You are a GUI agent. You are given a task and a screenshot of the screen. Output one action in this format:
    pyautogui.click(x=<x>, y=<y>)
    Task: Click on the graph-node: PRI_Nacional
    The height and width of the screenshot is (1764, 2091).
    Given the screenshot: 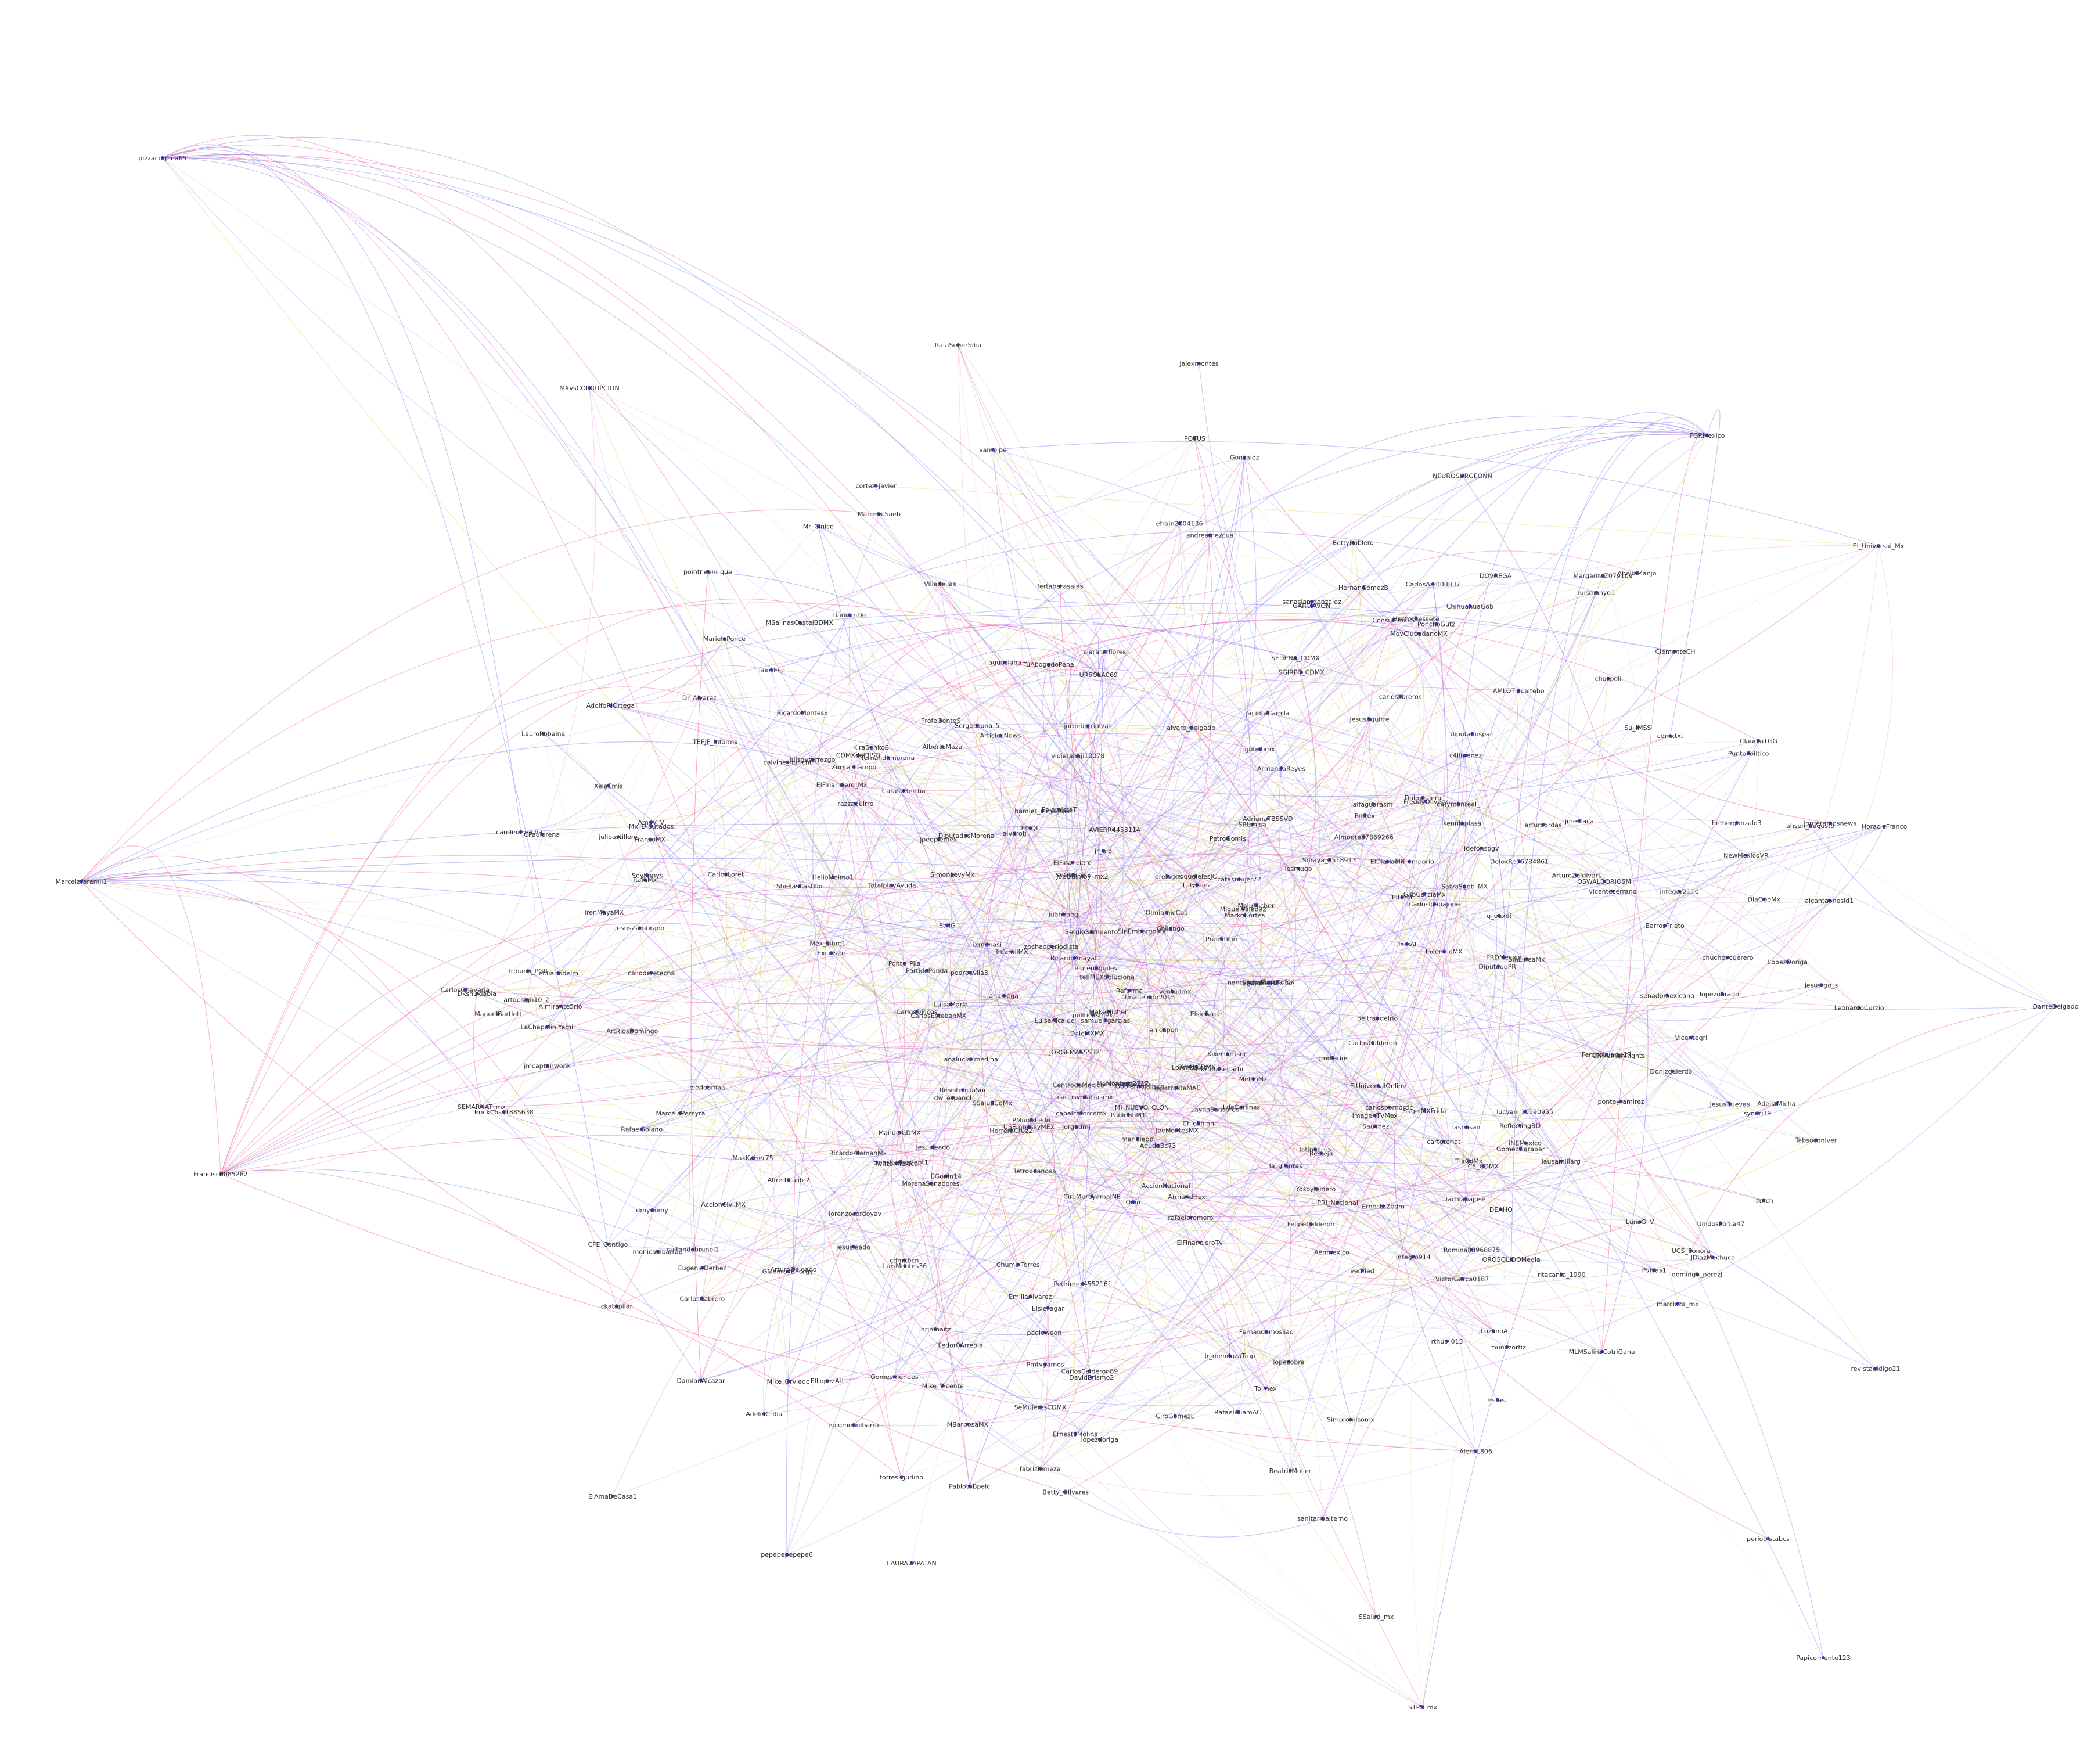 What is the action you would take?
    pyautogui.click(x=1338, y=1203)
    